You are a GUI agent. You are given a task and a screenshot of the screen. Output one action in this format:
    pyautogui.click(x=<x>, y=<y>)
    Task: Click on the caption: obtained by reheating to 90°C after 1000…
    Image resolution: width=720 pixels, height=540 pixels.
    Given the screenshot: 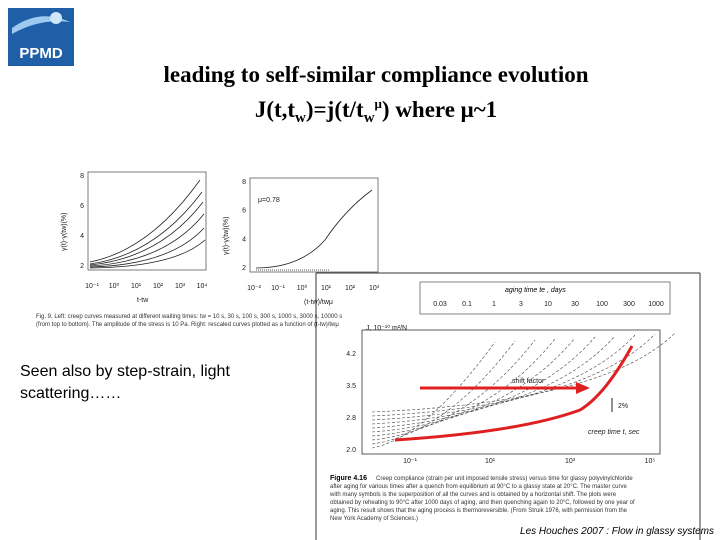 What is the action you would take?
    pyautogui.click(x=482, y=503)
    